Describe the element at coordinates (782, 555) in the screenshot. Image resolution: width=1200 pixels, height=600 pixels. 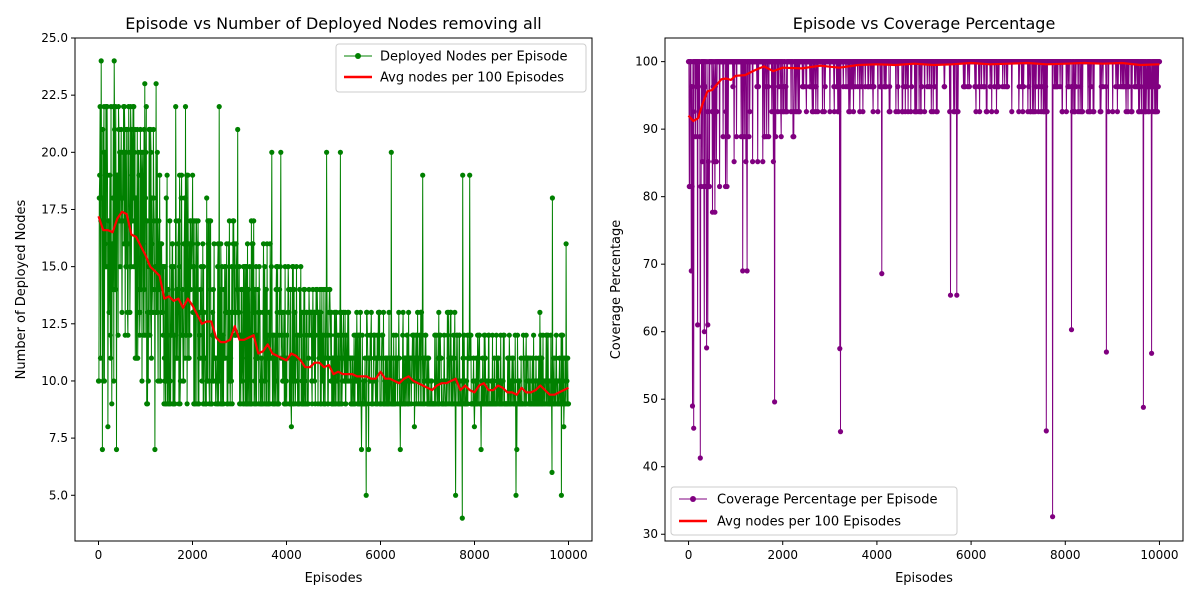
I see `x-tick-label: 2000` at that location.